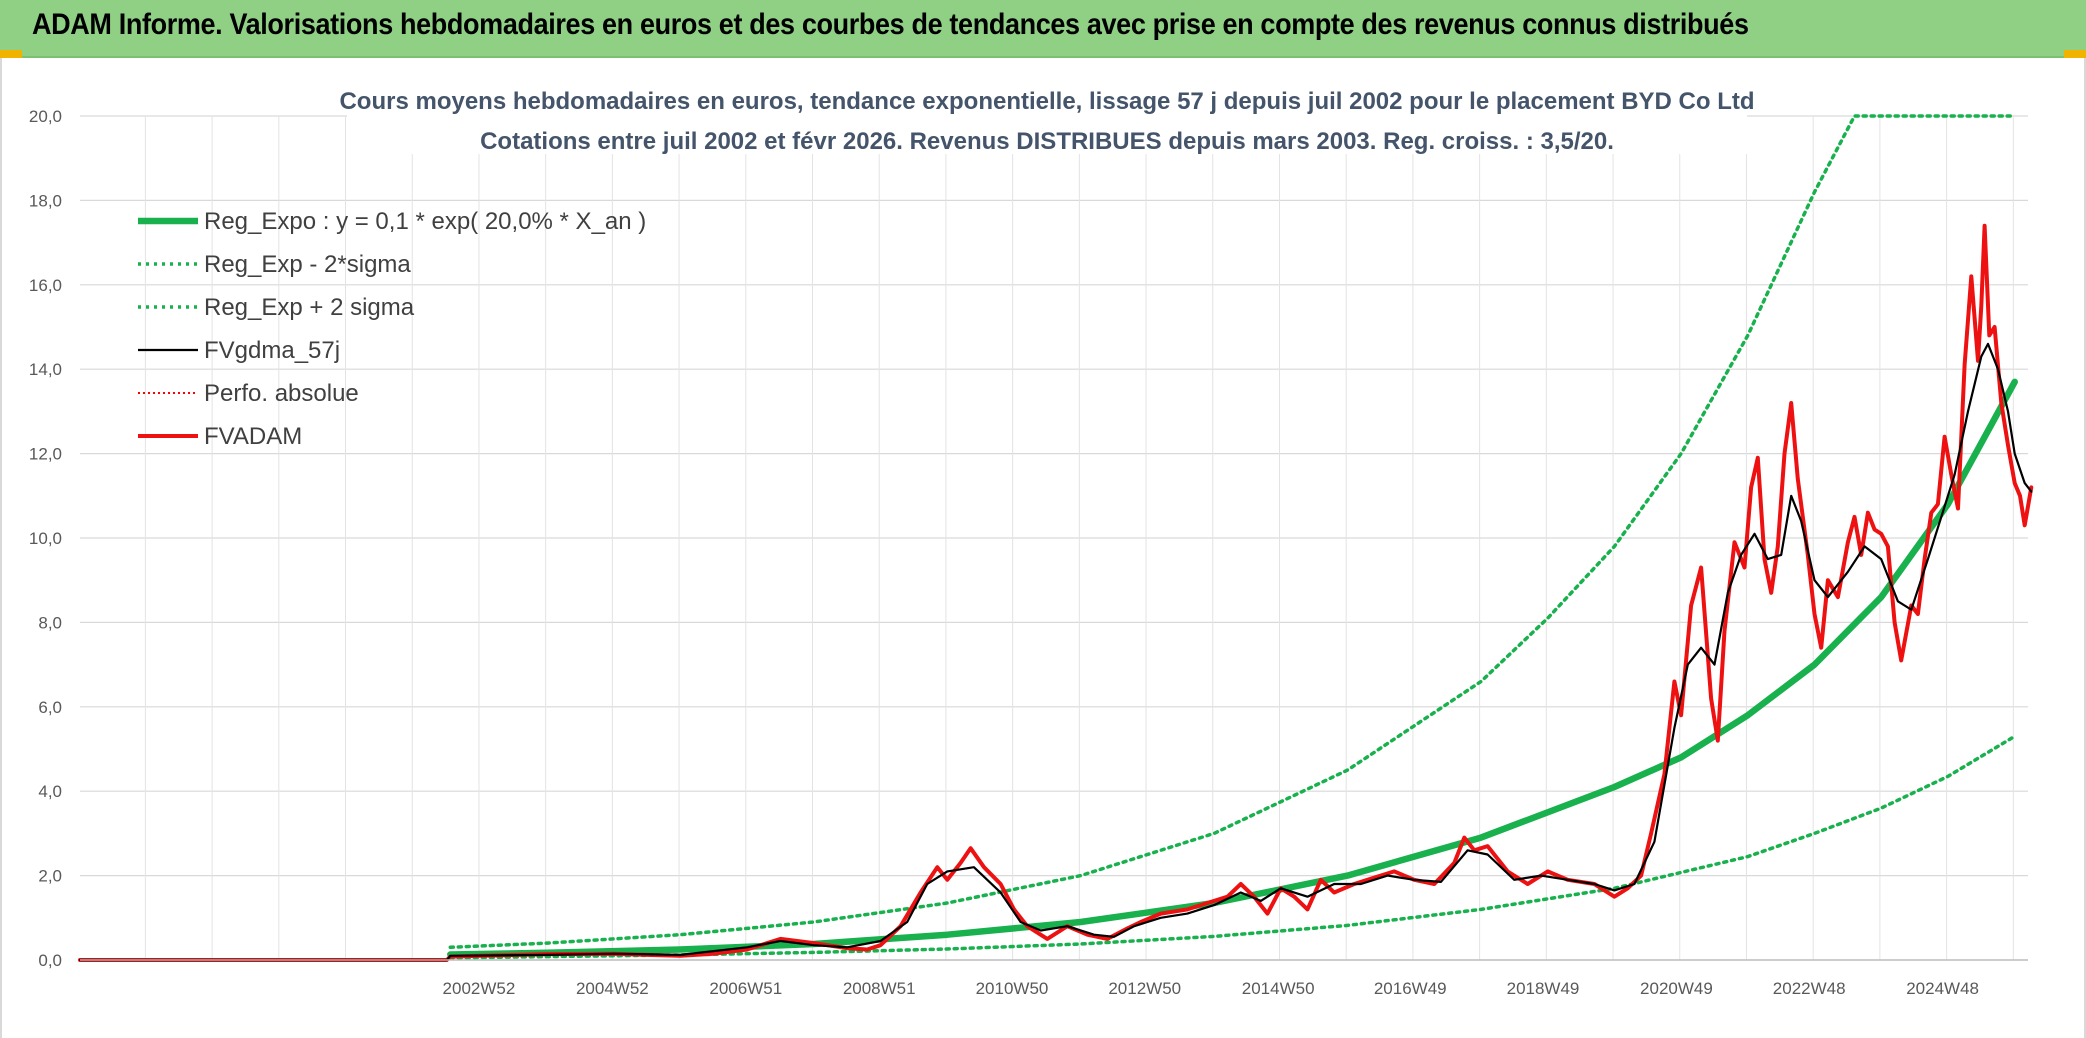 The width and height of the screenshot is (2086, 1038). Describe the element at coordinates (45, 369) in the screenshot. I see `y-tick-label: 14,0` at that location.